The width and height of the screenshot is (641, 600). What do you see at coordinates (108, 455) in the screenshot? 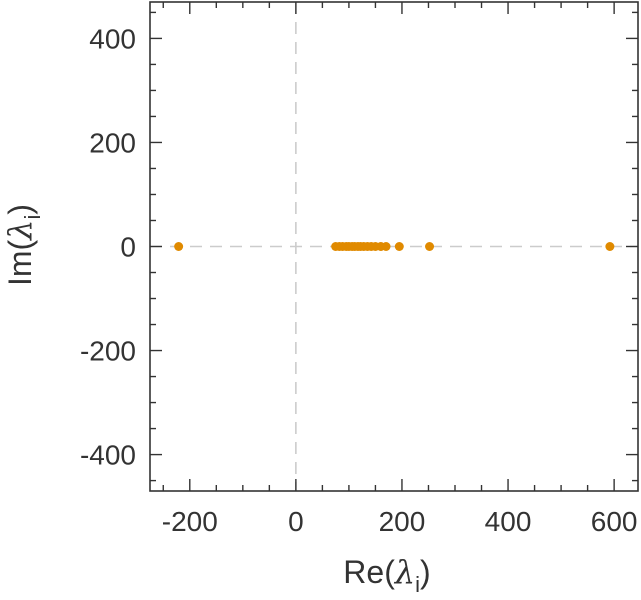
I see `y-tick-label: -400` at bounding box center [108, 455].